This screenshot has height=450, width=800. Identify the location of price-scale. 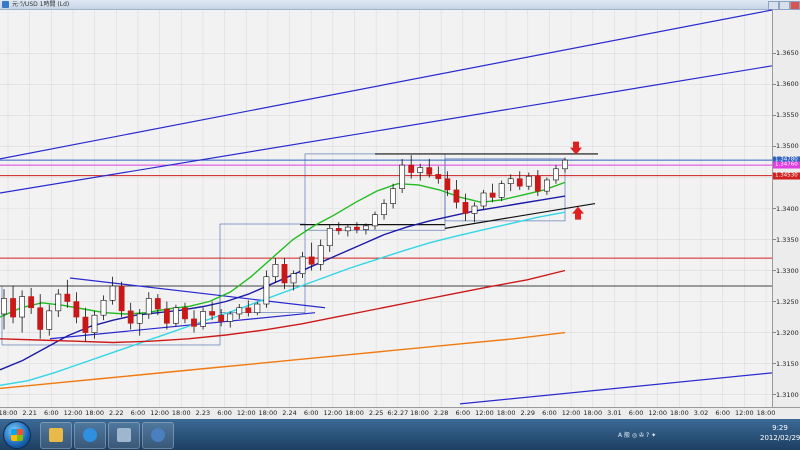
(786, 208).